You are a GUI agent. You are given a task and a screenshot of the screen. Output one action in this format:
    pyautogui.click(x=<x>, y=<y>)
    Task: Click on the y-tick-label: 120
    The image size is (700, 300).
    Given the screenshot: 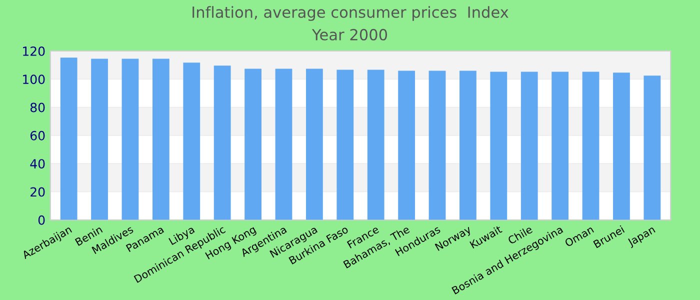 What is the action you would take?
    pyautogui.click(x=34, y=51)
    